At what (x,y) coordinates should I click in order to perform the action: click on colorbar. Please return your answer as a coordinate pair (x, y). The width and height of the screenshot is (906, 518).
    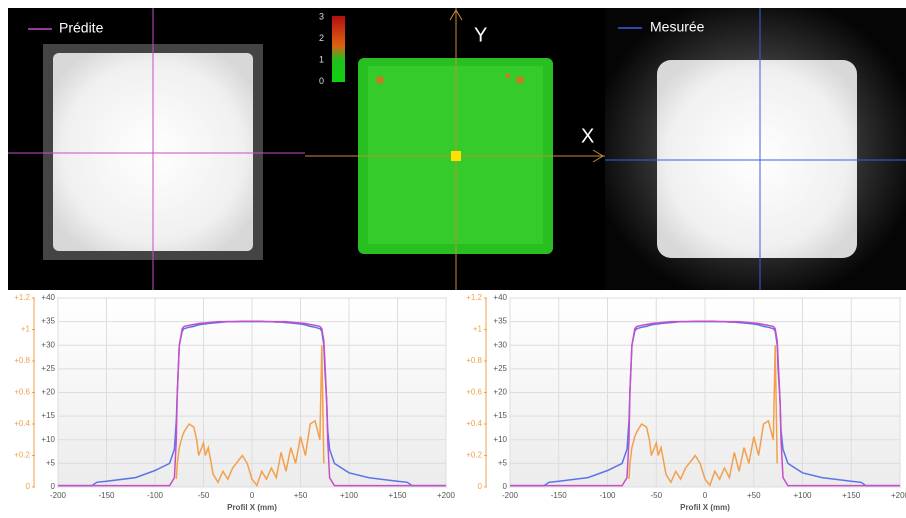
    Looking at the image, I should click on (338, 49).